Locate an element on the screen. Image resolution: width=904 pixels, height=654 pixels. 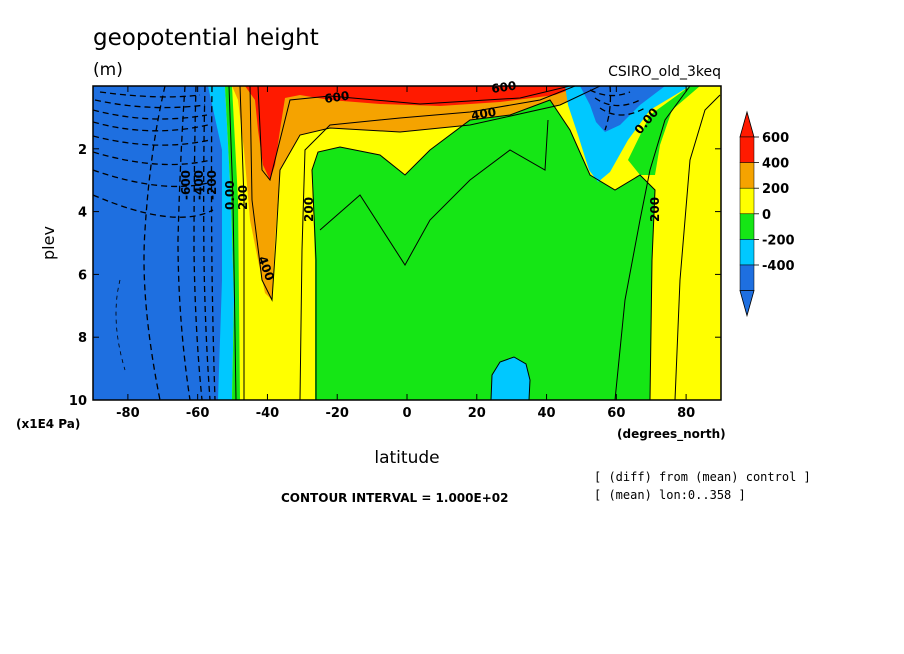
colorbar-arrow-bottom is located at coordinates (747, 304).